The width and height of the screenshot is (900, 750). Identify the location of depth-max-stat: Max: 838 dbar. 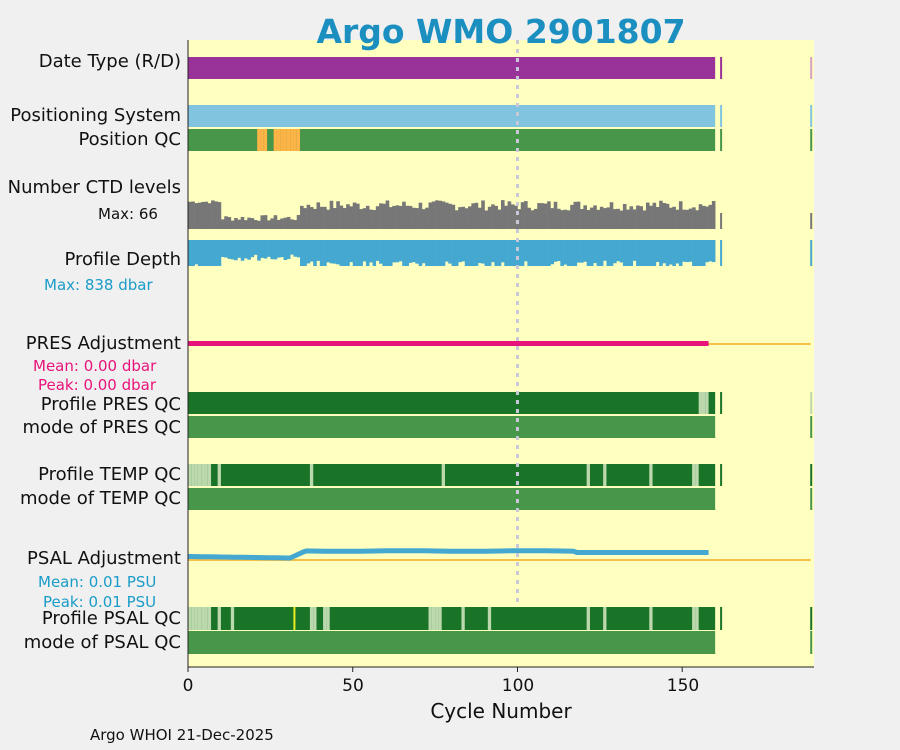
(98, 285).